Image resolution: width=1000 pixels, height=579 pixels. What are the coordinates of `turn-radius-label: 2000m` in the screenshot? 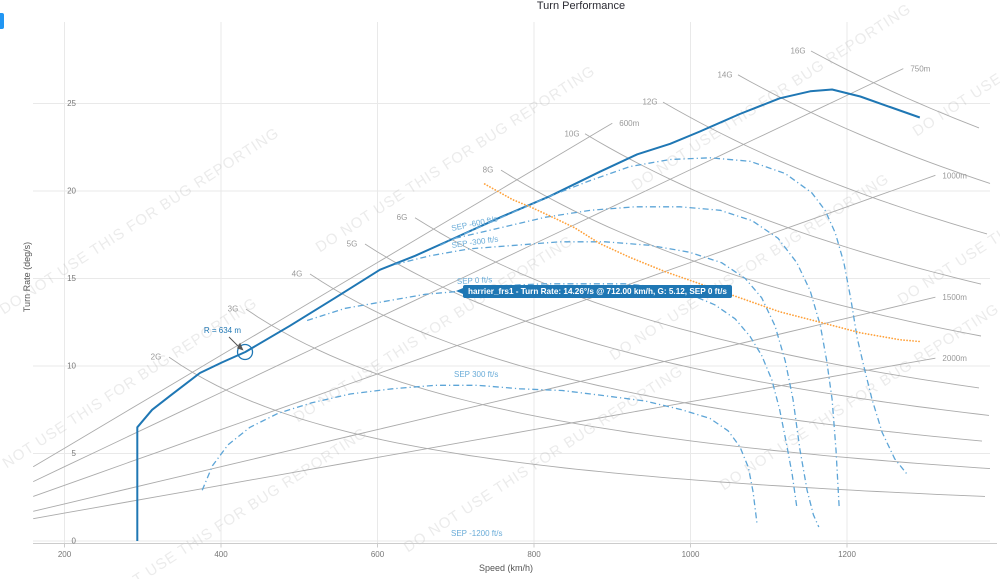 It's located at (954, 358).